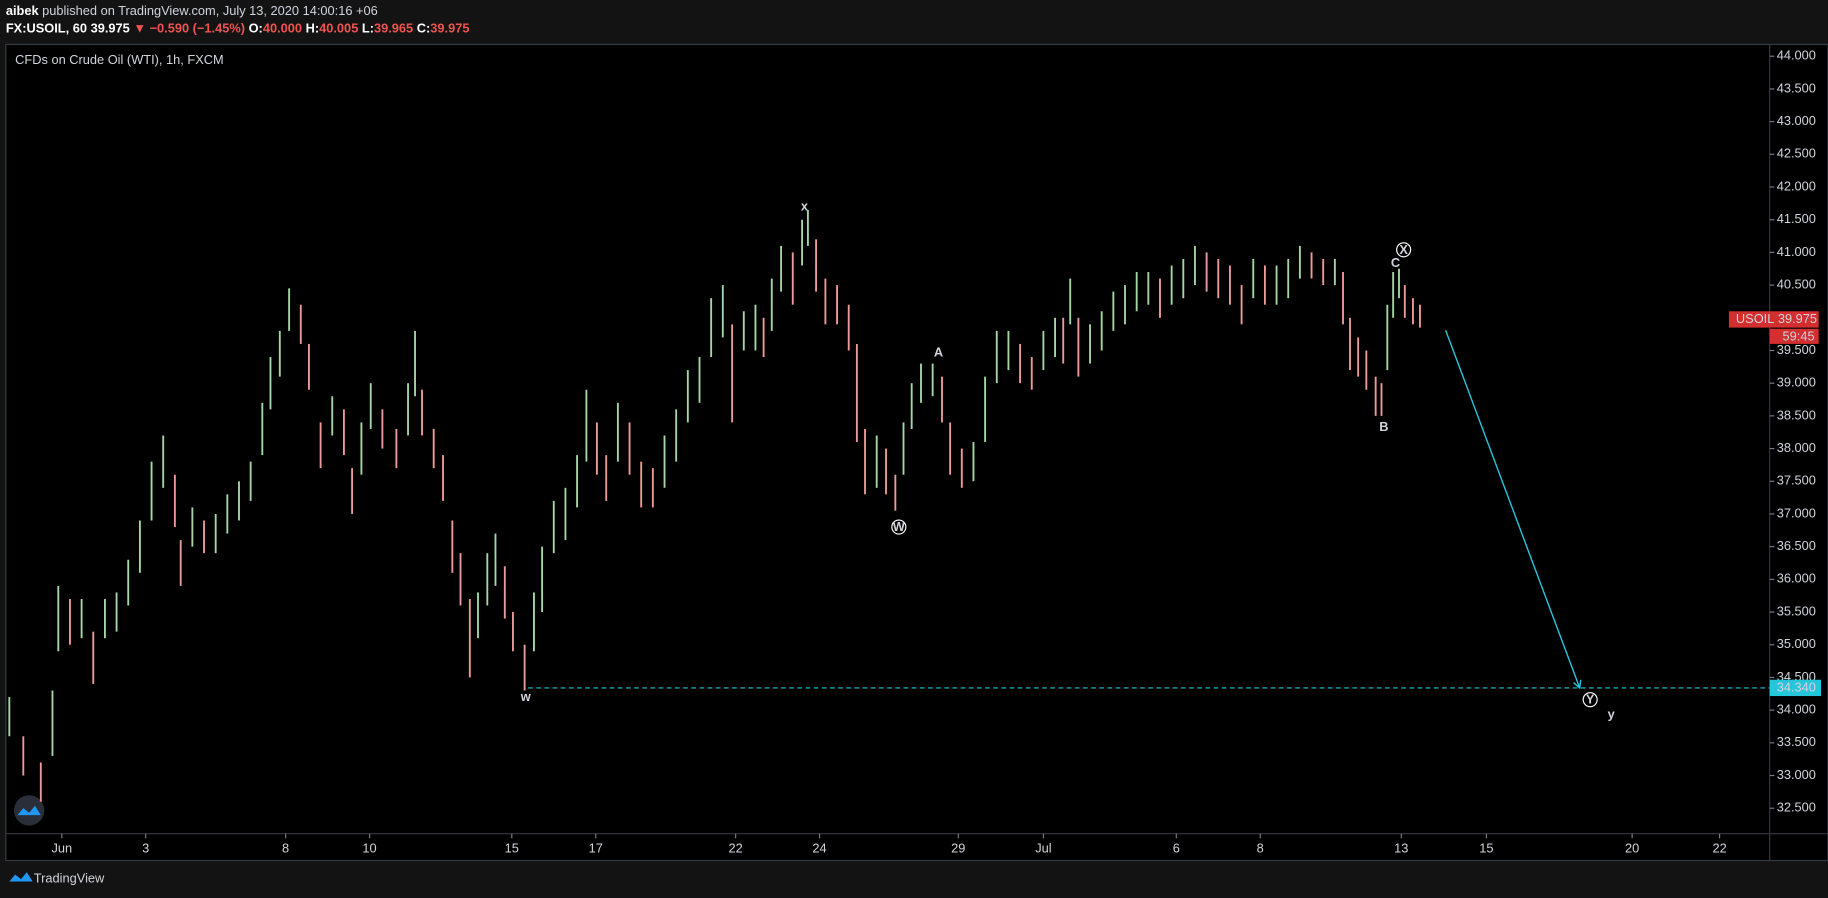 Image resolution: width=1828 pixels, height=898 pixels. What do you see at coordinates (189, 28) in the screenshot?
I see `change: ▼ −0.590 (−1.45%)` at bounding box center [189, 28].